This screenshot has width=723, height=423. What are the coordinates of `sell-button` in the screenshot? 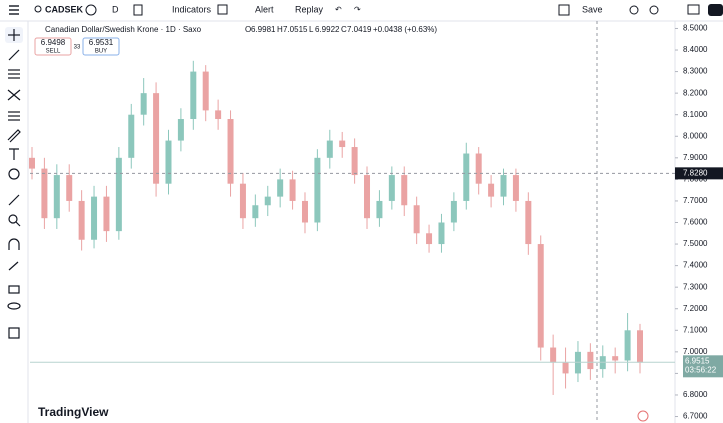 It's located at (53, 46).